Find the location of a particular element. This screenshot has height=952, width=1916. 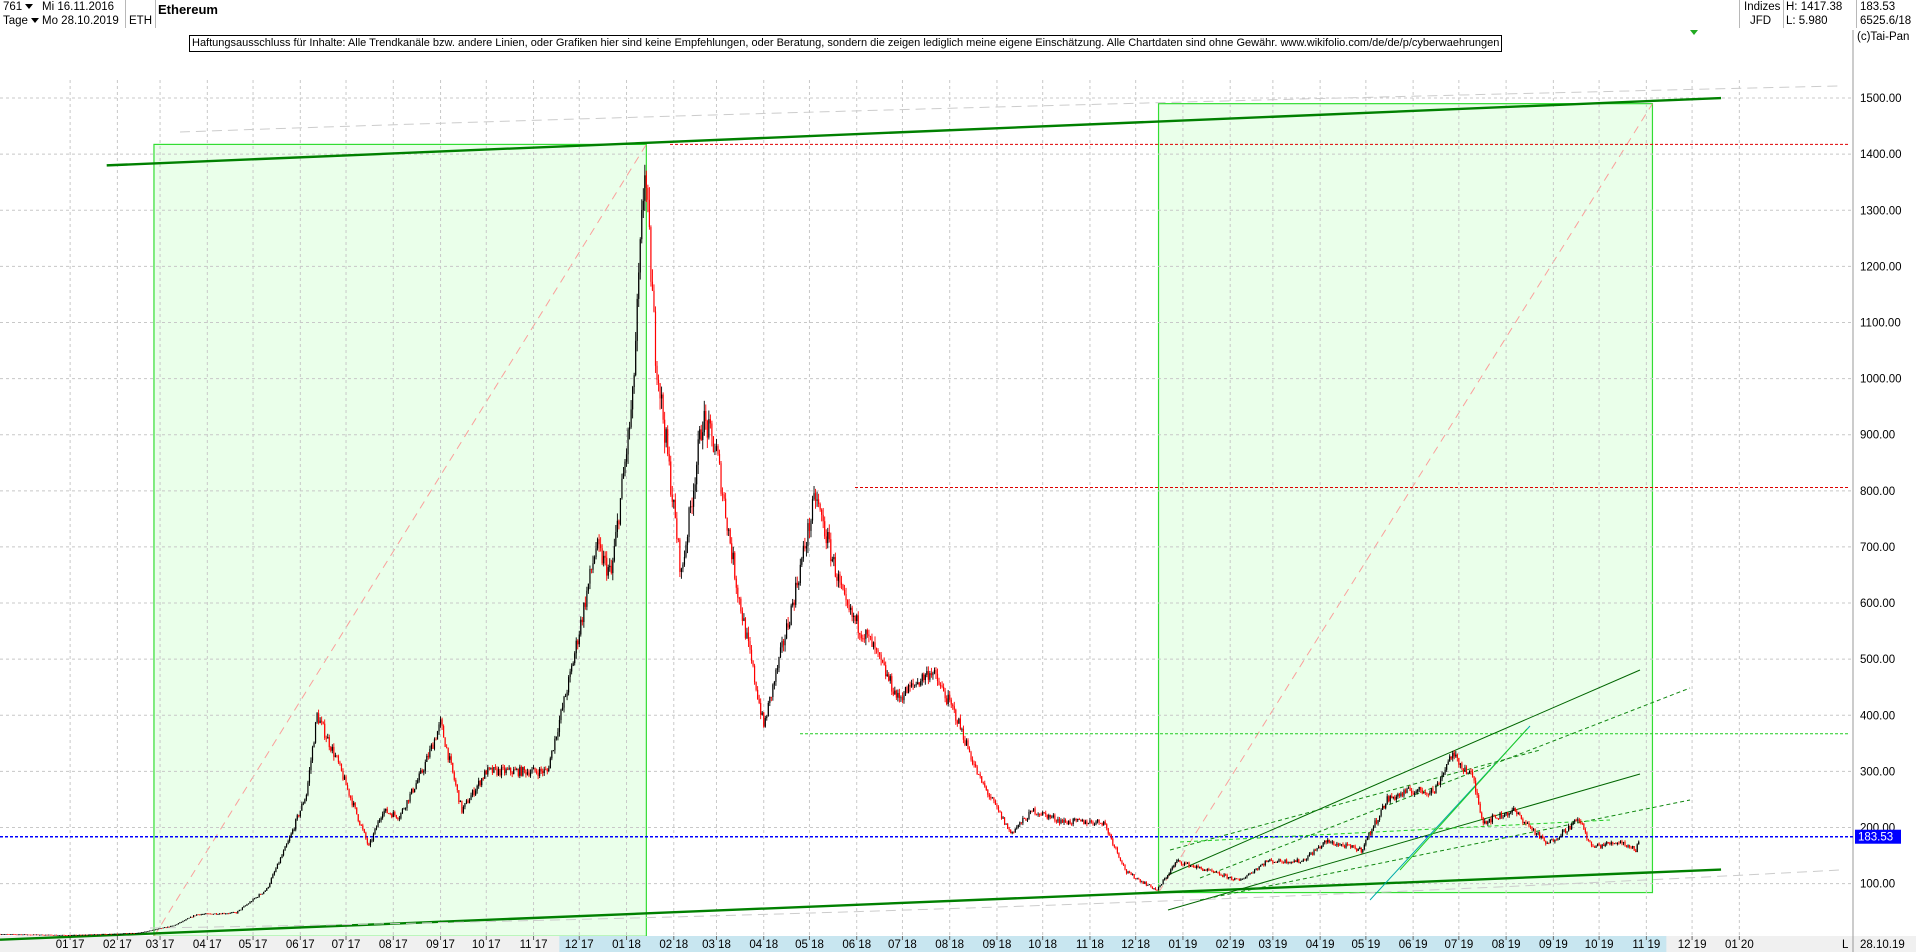

channel-line is located at coordinates (1404, 772).